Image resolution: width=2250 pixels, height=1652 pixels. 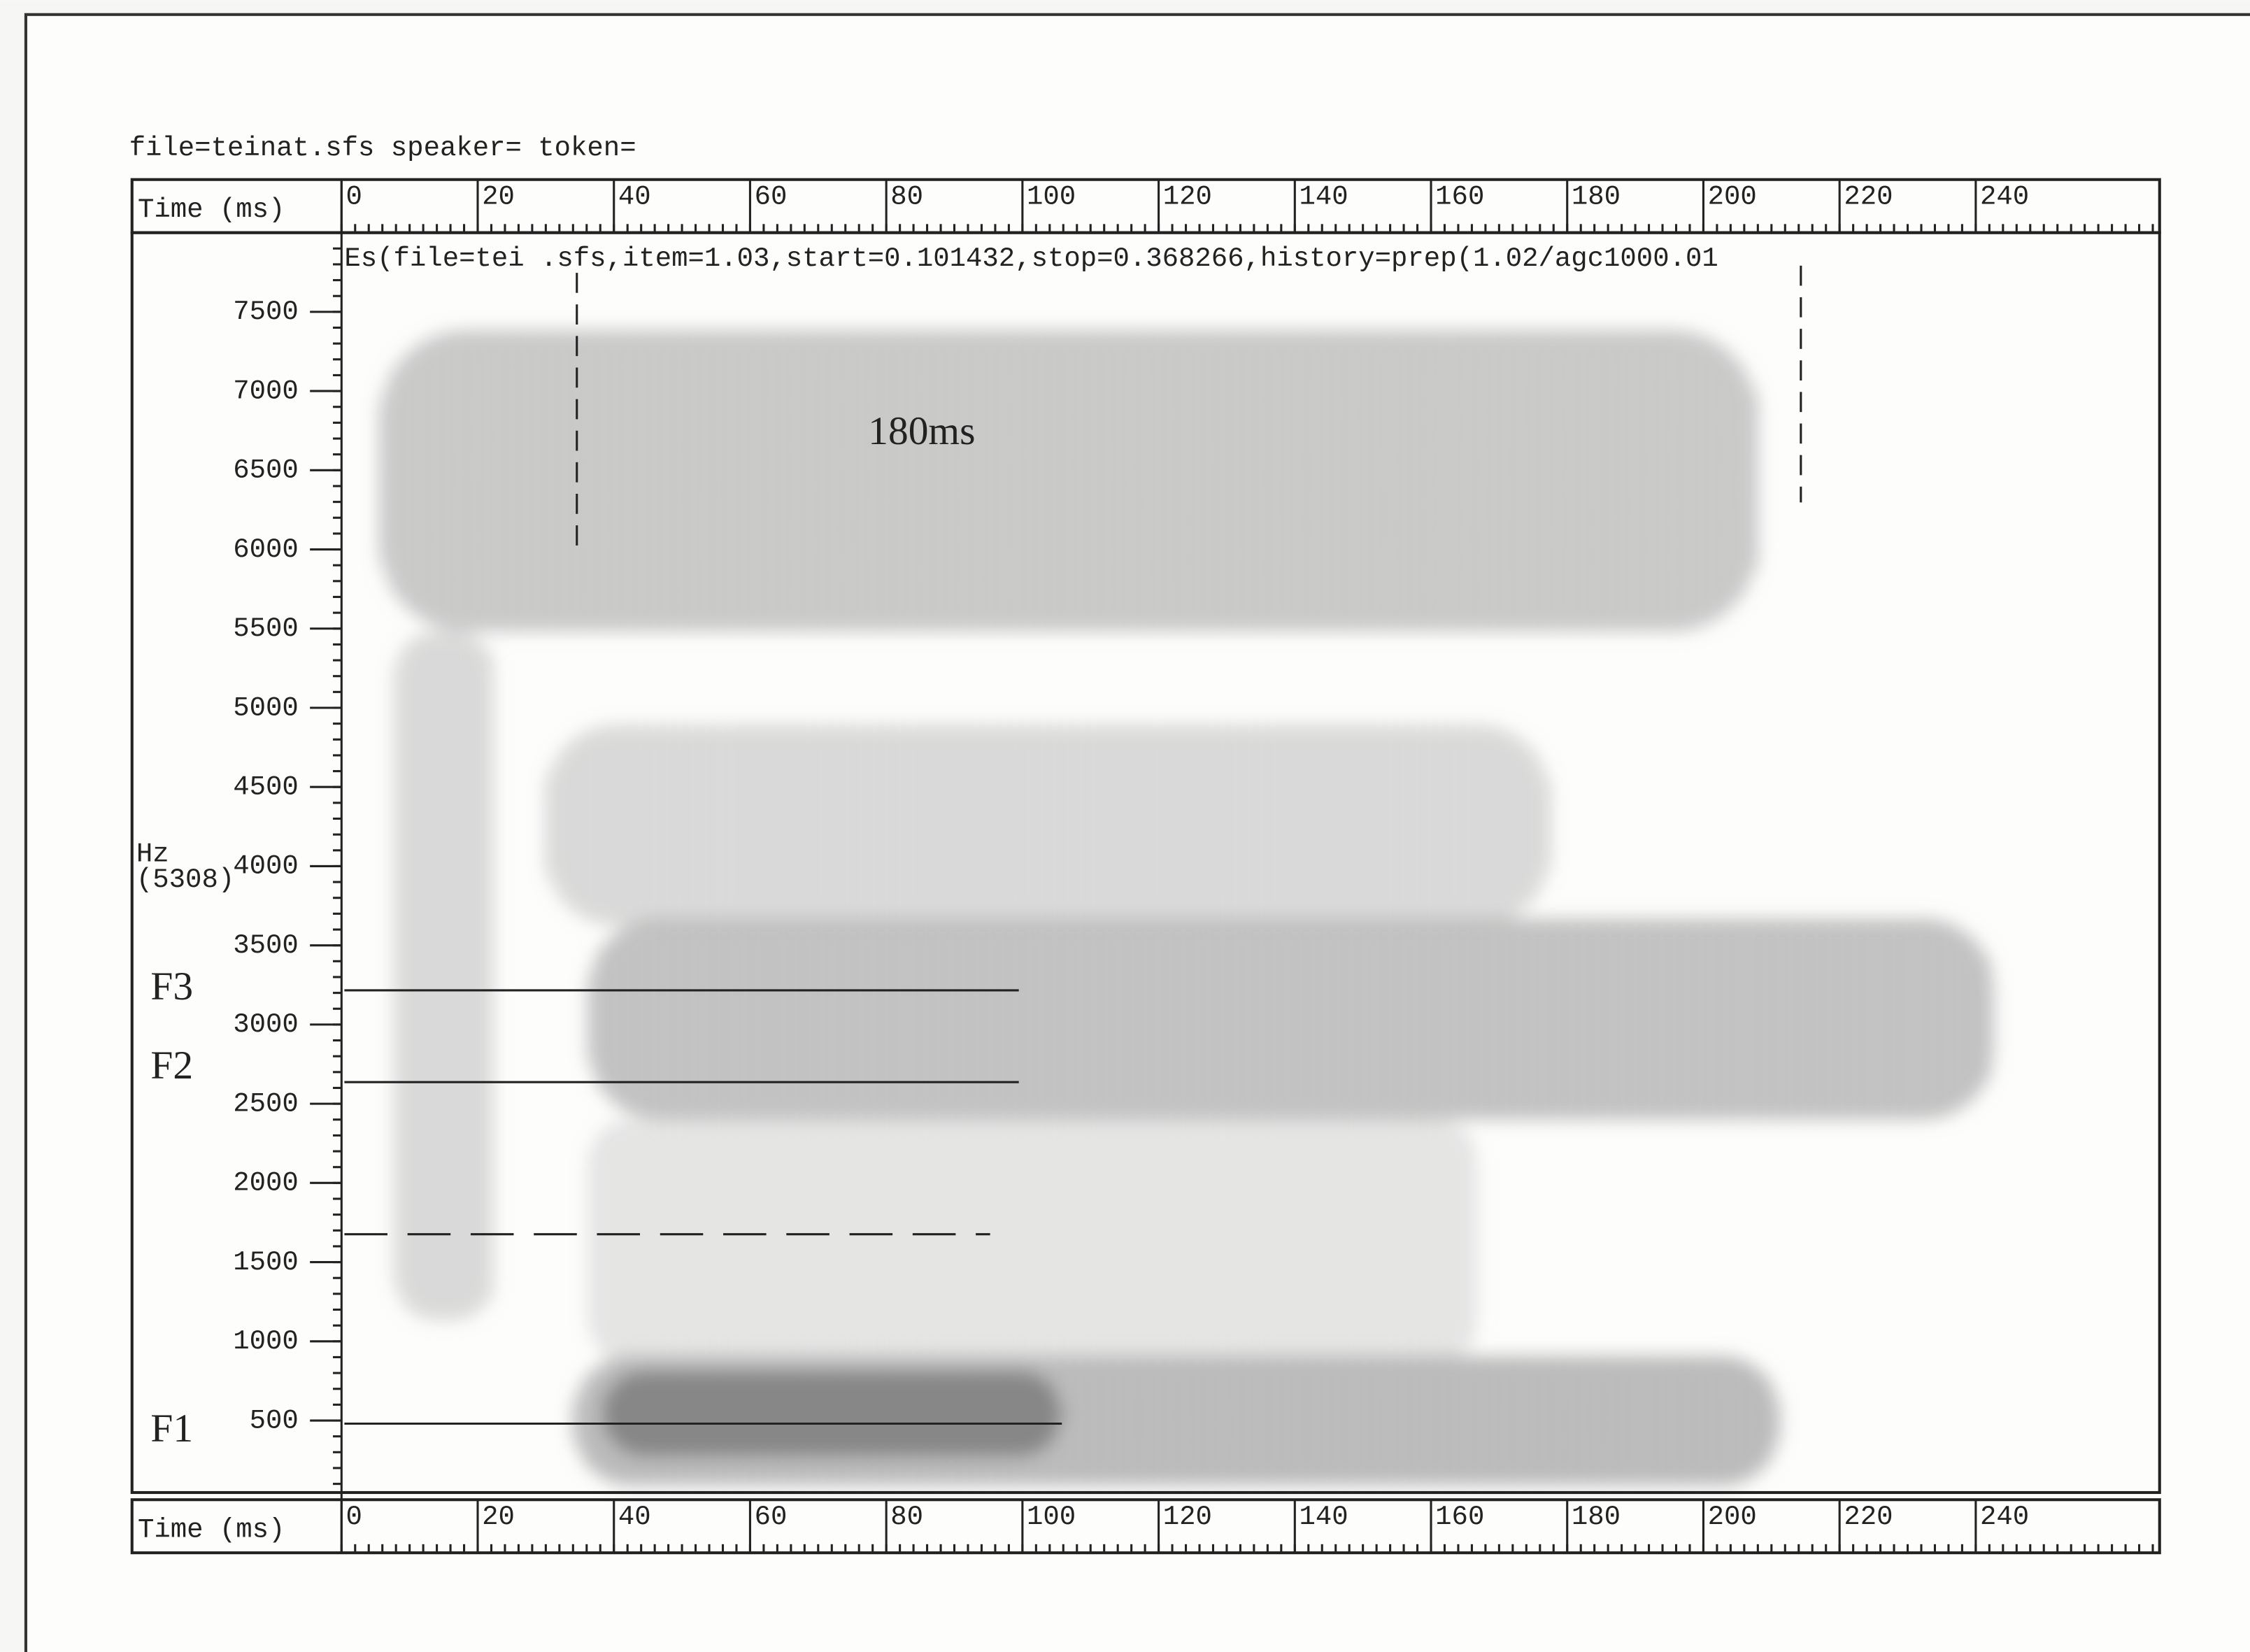 What do you see at coordinates (266, 549) in the screenshot?
I see `y-tick-label: 6000` at bounding box center [266, 549].